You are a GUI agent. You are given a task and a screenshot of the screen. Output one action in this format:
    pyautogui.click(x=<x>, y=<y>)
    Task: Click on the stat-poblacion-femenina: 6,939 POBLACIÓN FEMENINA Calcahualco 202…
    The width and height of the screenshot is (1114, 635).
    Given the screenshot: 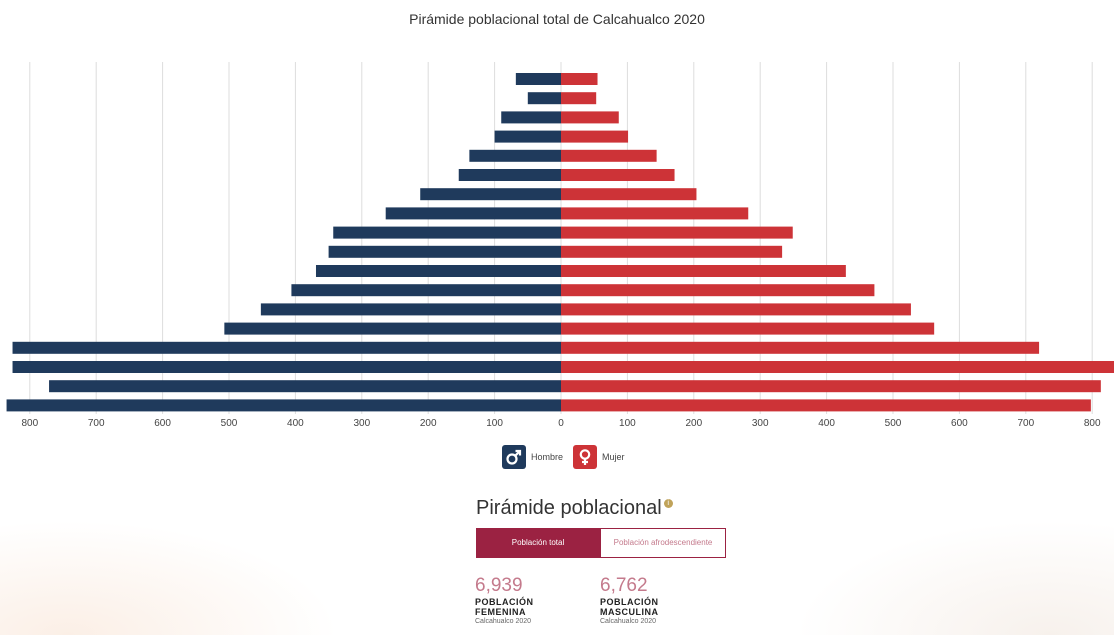 What is the action you would take?
    pyautogui.click(x=515, y=601)
    